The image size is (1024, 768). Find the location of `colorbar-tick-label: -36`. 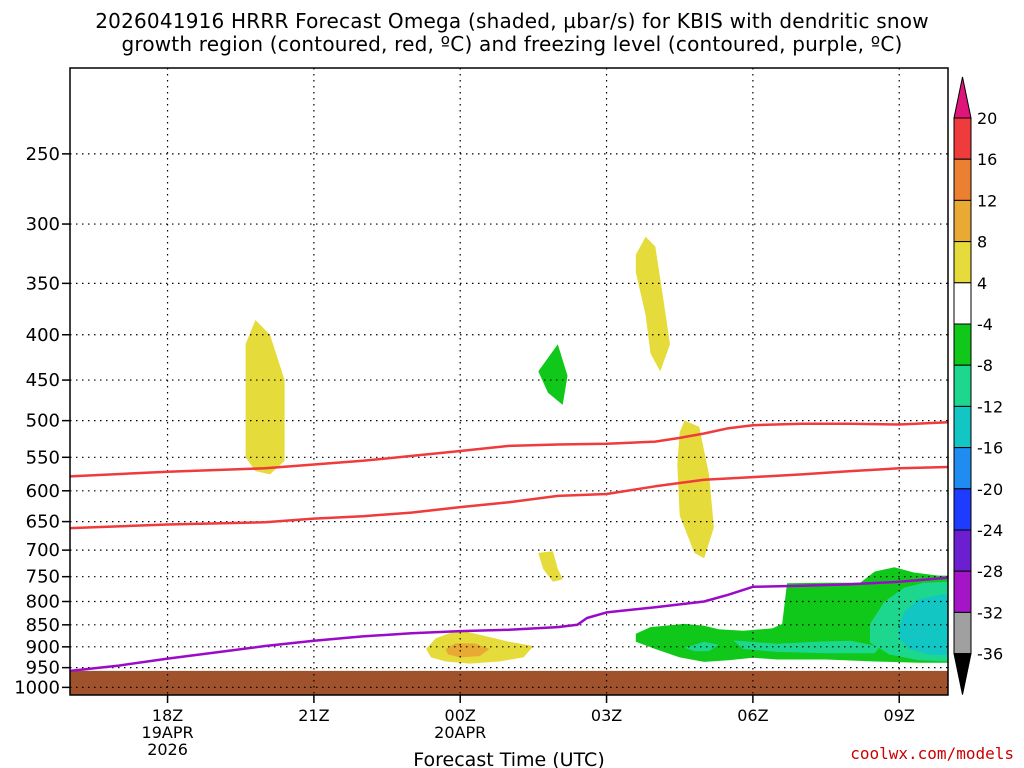

colorbar-tick-label: -36 is located at coordinates (990, 654).